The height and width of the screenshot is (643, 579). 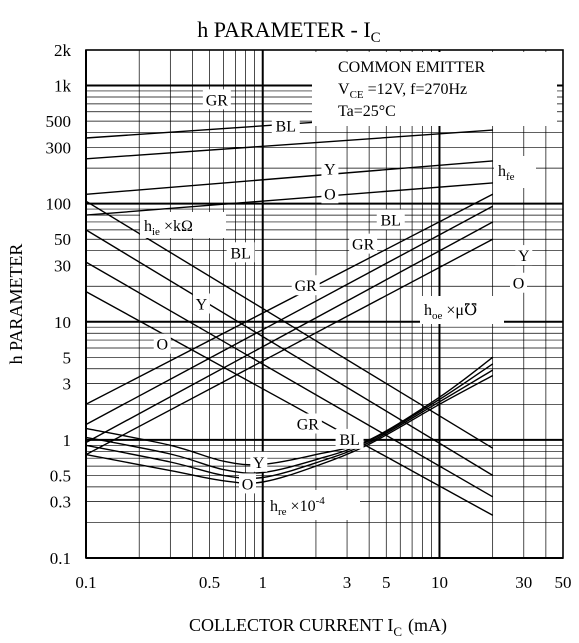 I want to click on x-tick-label: 5, so click(x=386, y=582).